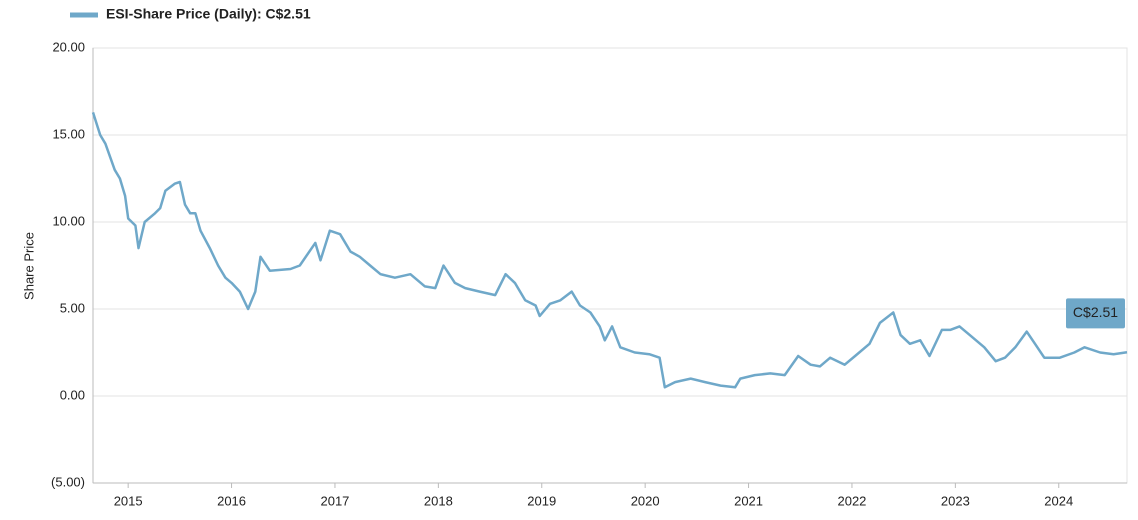 This screenshot has height=520, width=1138. I want to click on y-axis-label: Share Price, so click(28, 266).